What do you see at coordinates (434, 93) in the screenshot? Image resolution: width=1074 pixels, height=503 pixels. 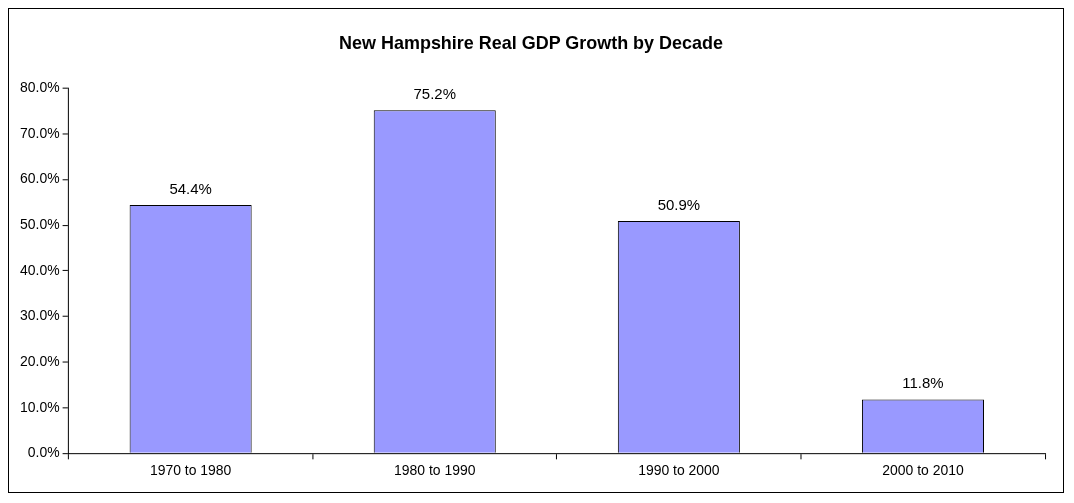 I see `data-label: 75.2%` at bounding box center [434, 93].